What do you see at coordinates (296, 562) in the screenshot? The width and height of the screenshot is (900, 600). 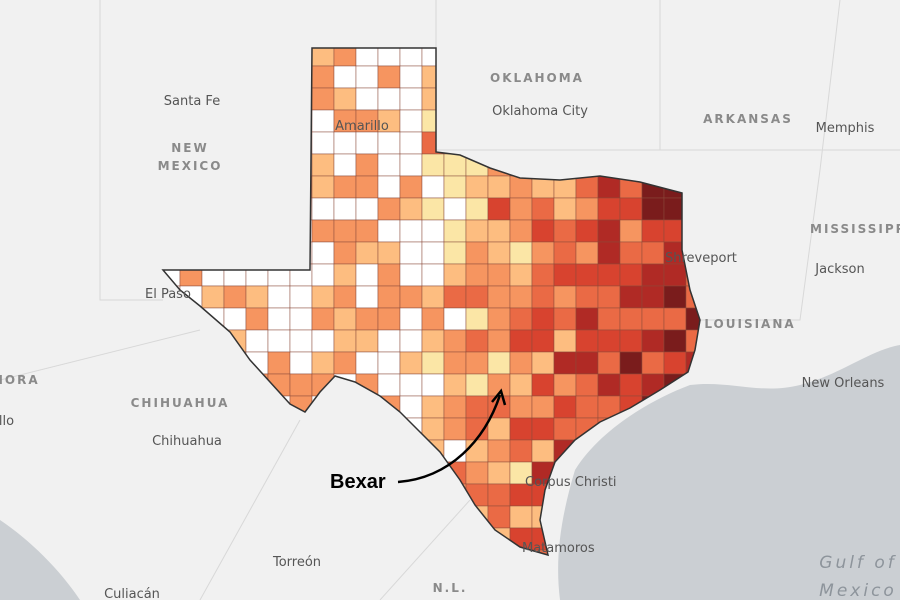 I see `city-label: Torreón` at bounding box center [296, 562].